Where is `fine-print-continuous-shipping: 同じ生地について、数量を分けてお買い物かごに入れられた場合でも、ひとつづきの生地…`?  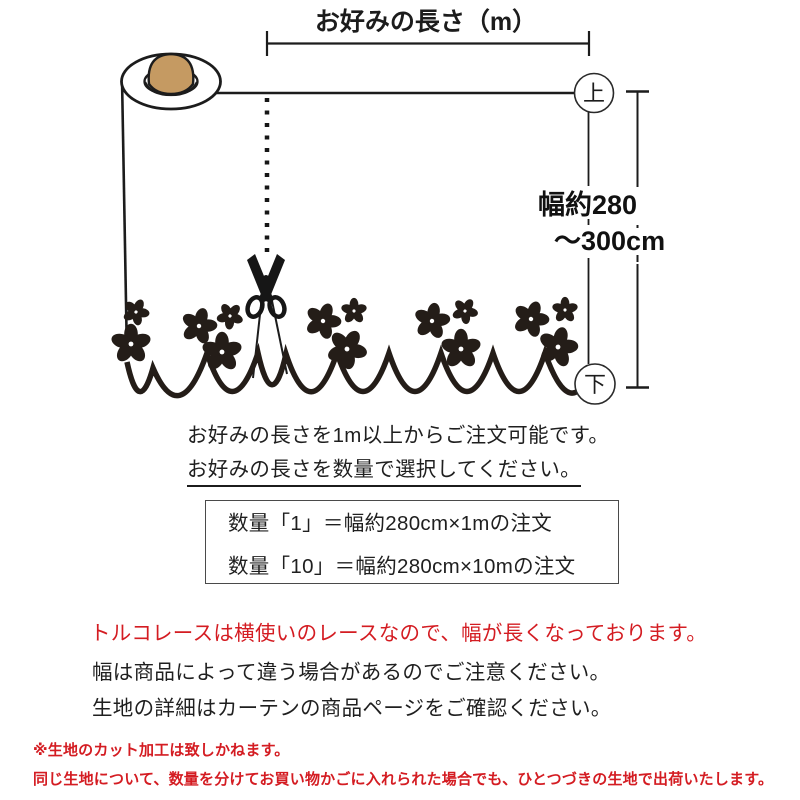
fine-print-continuous-shipping: 同じ生地について、数量を分けてお買い物かごに入れられた場合でも、ひとつづきの生地… is located at coordinates (403, 779).